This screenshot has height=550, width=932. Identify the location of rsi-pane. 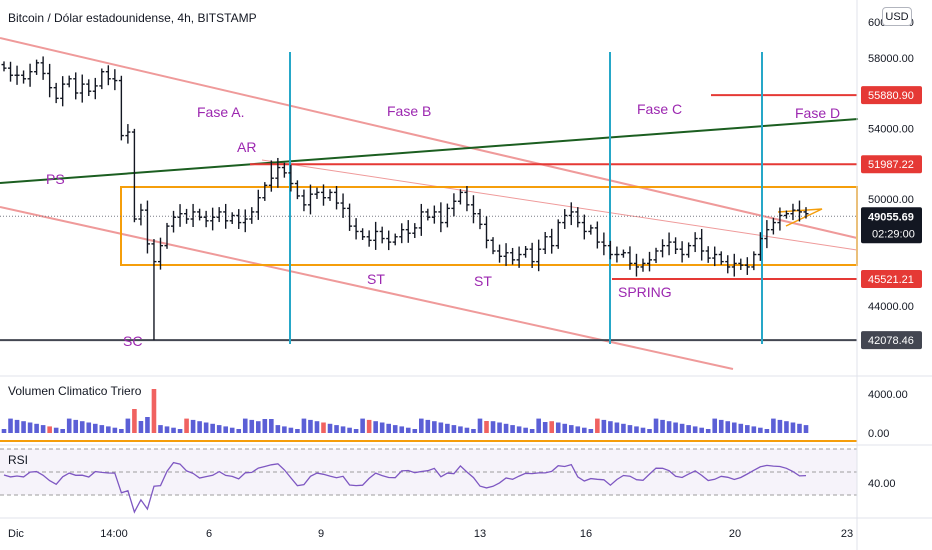
(428, 481).